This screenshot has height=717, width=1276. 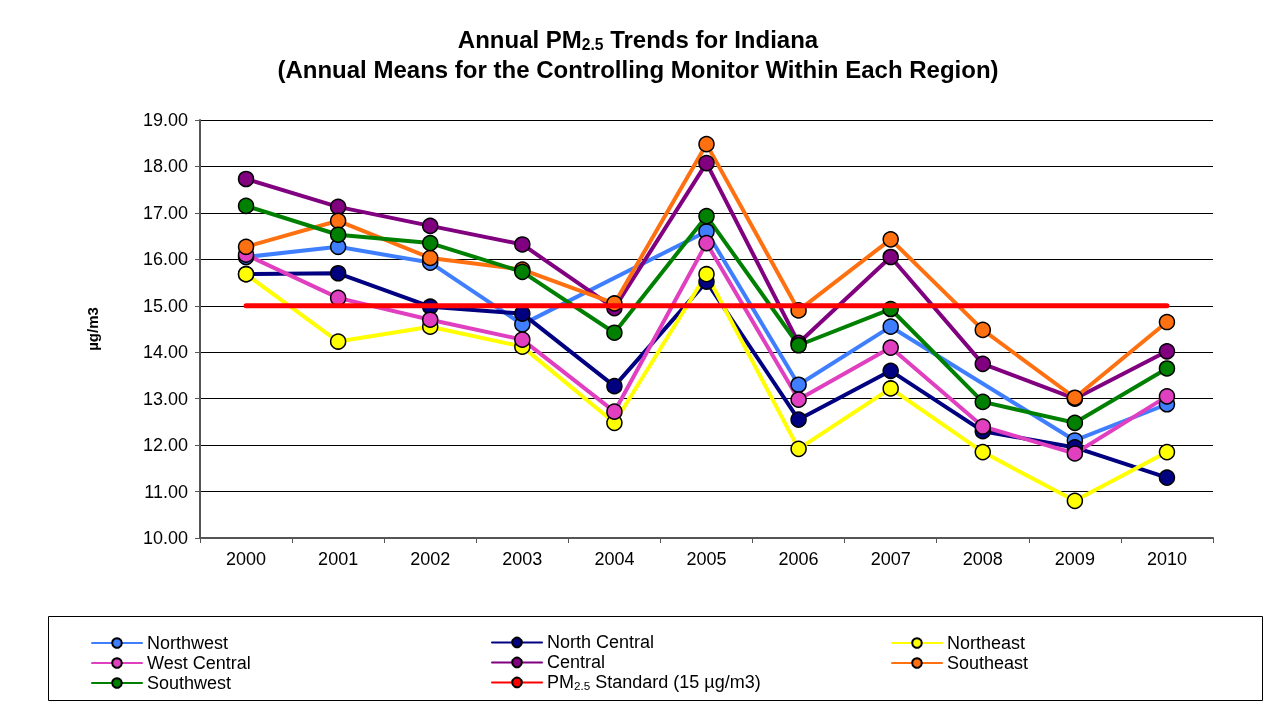 I want to click on legend-label: PM2.5 Standard (15 µg/m3), so click(x=654, y=682).